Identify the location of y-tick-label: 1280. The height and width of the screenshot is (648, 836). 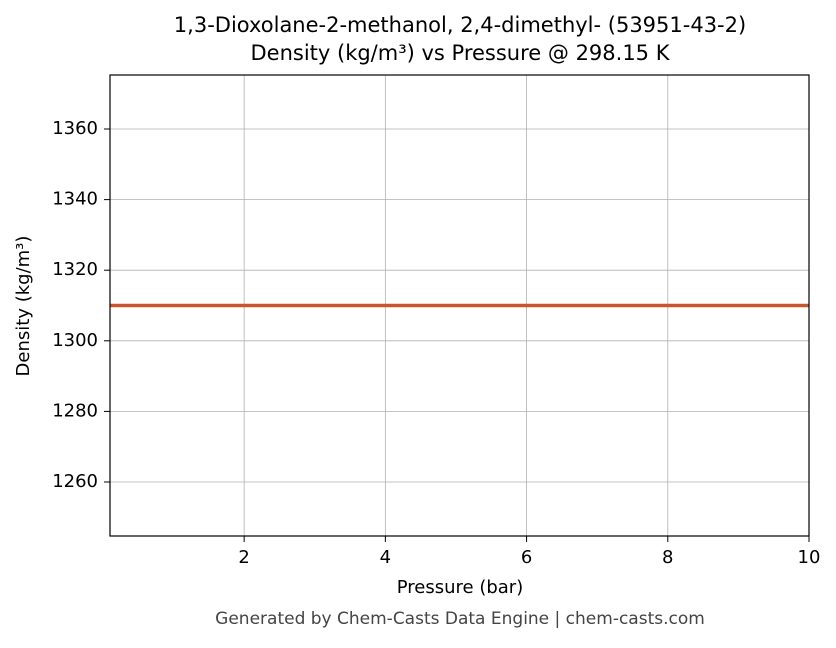
(75, 410).